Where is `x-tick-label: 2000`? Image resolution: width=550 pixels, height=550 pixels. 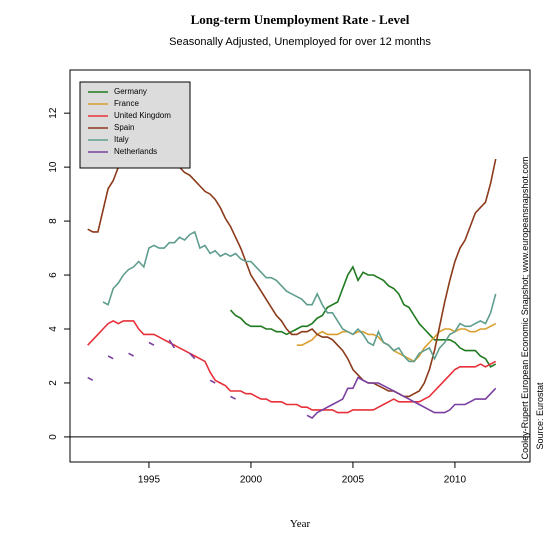 x-tick-label: 2000 is located at coordinates (251, 480).